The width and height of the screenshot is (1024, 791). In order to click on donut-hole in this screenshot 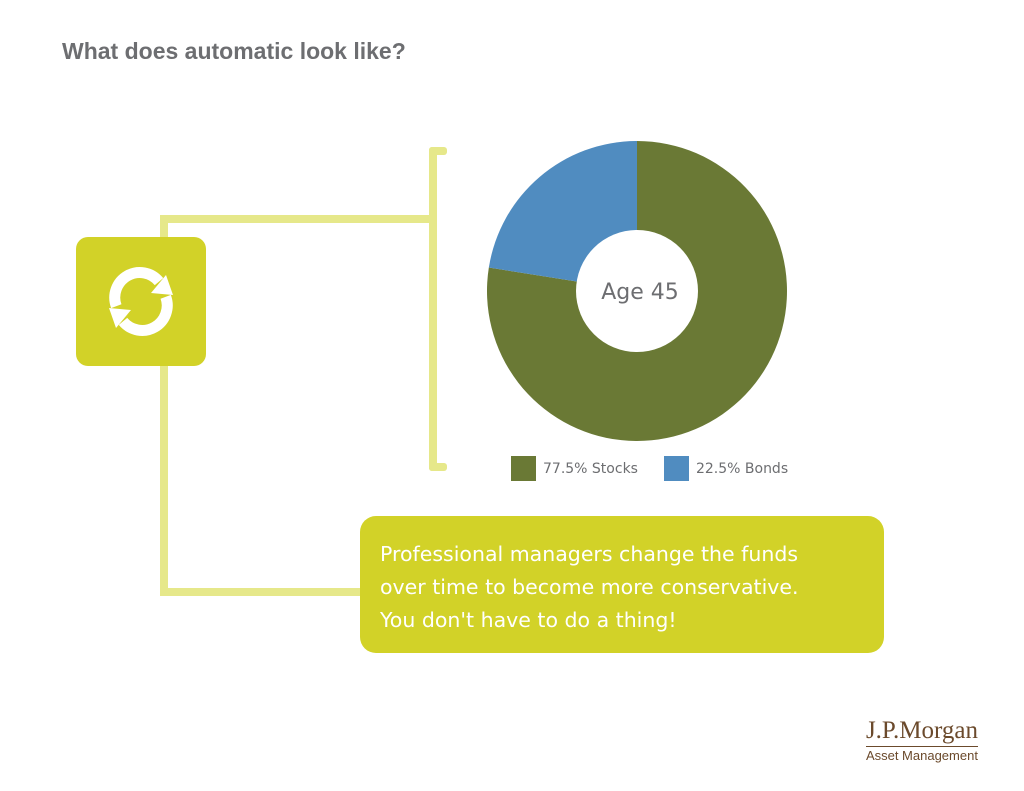, I will do `click(637, 291)`.